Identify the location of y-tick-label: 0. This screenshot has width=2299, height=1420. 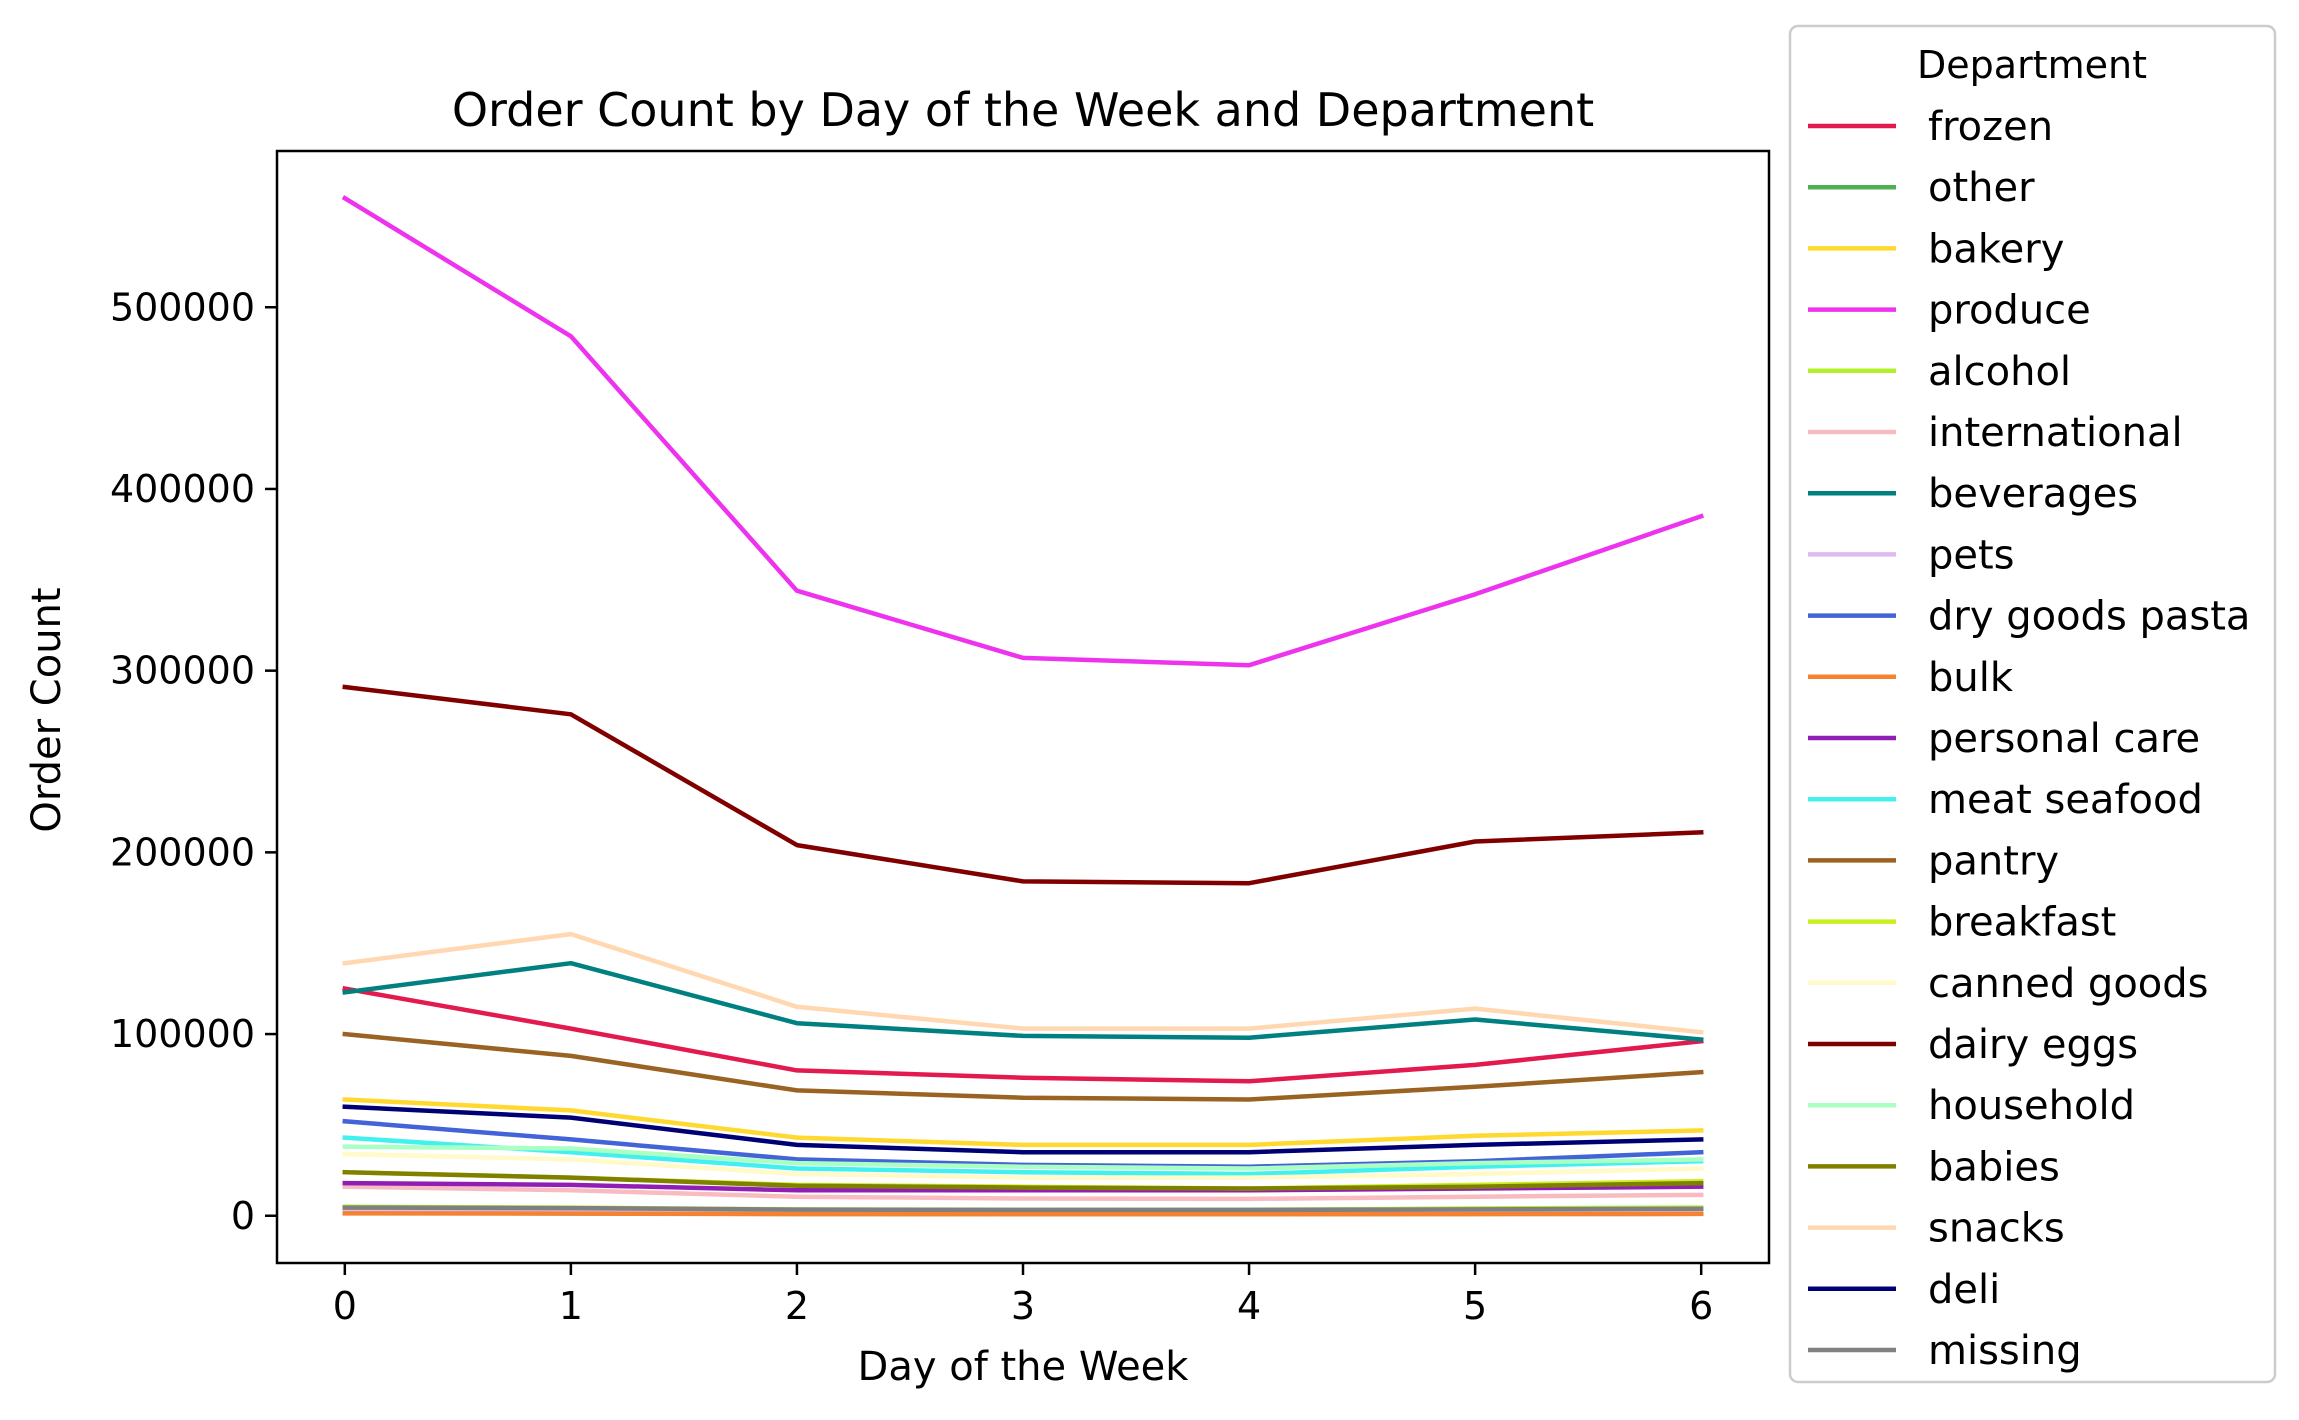
(243, 1216).